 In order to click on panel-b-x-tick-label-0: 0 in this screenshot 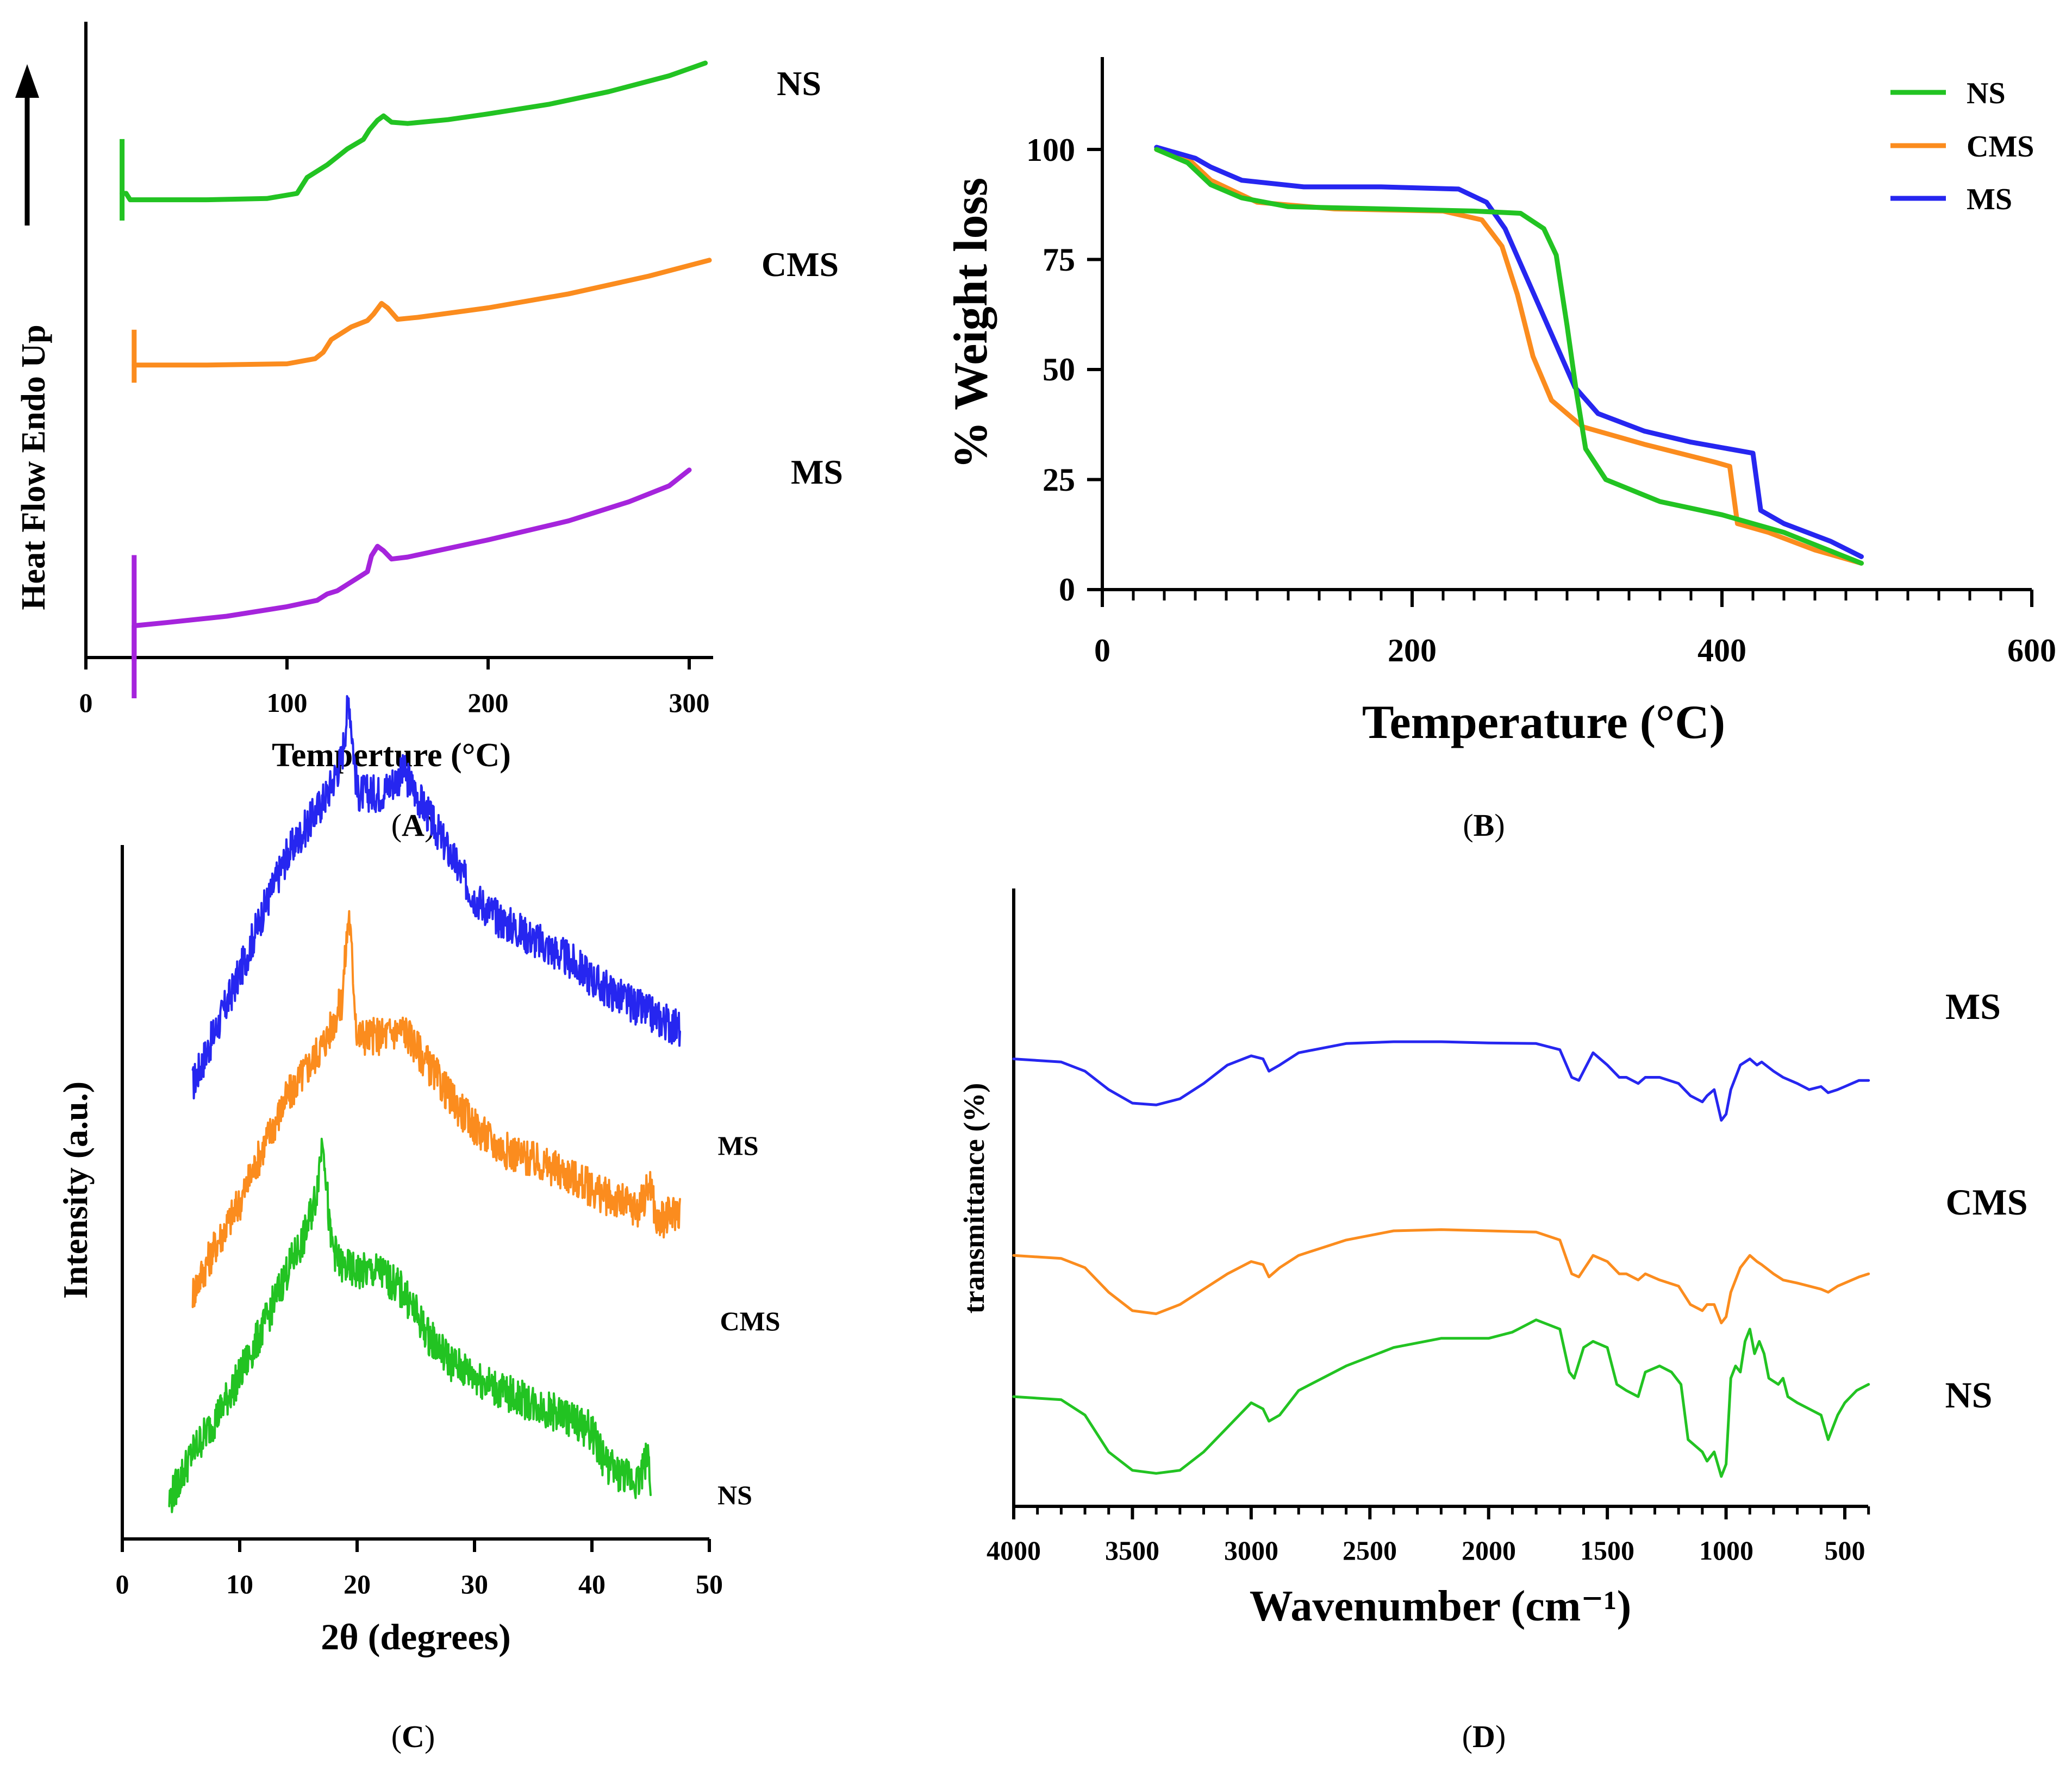, I will do `click(1102, 650)`.